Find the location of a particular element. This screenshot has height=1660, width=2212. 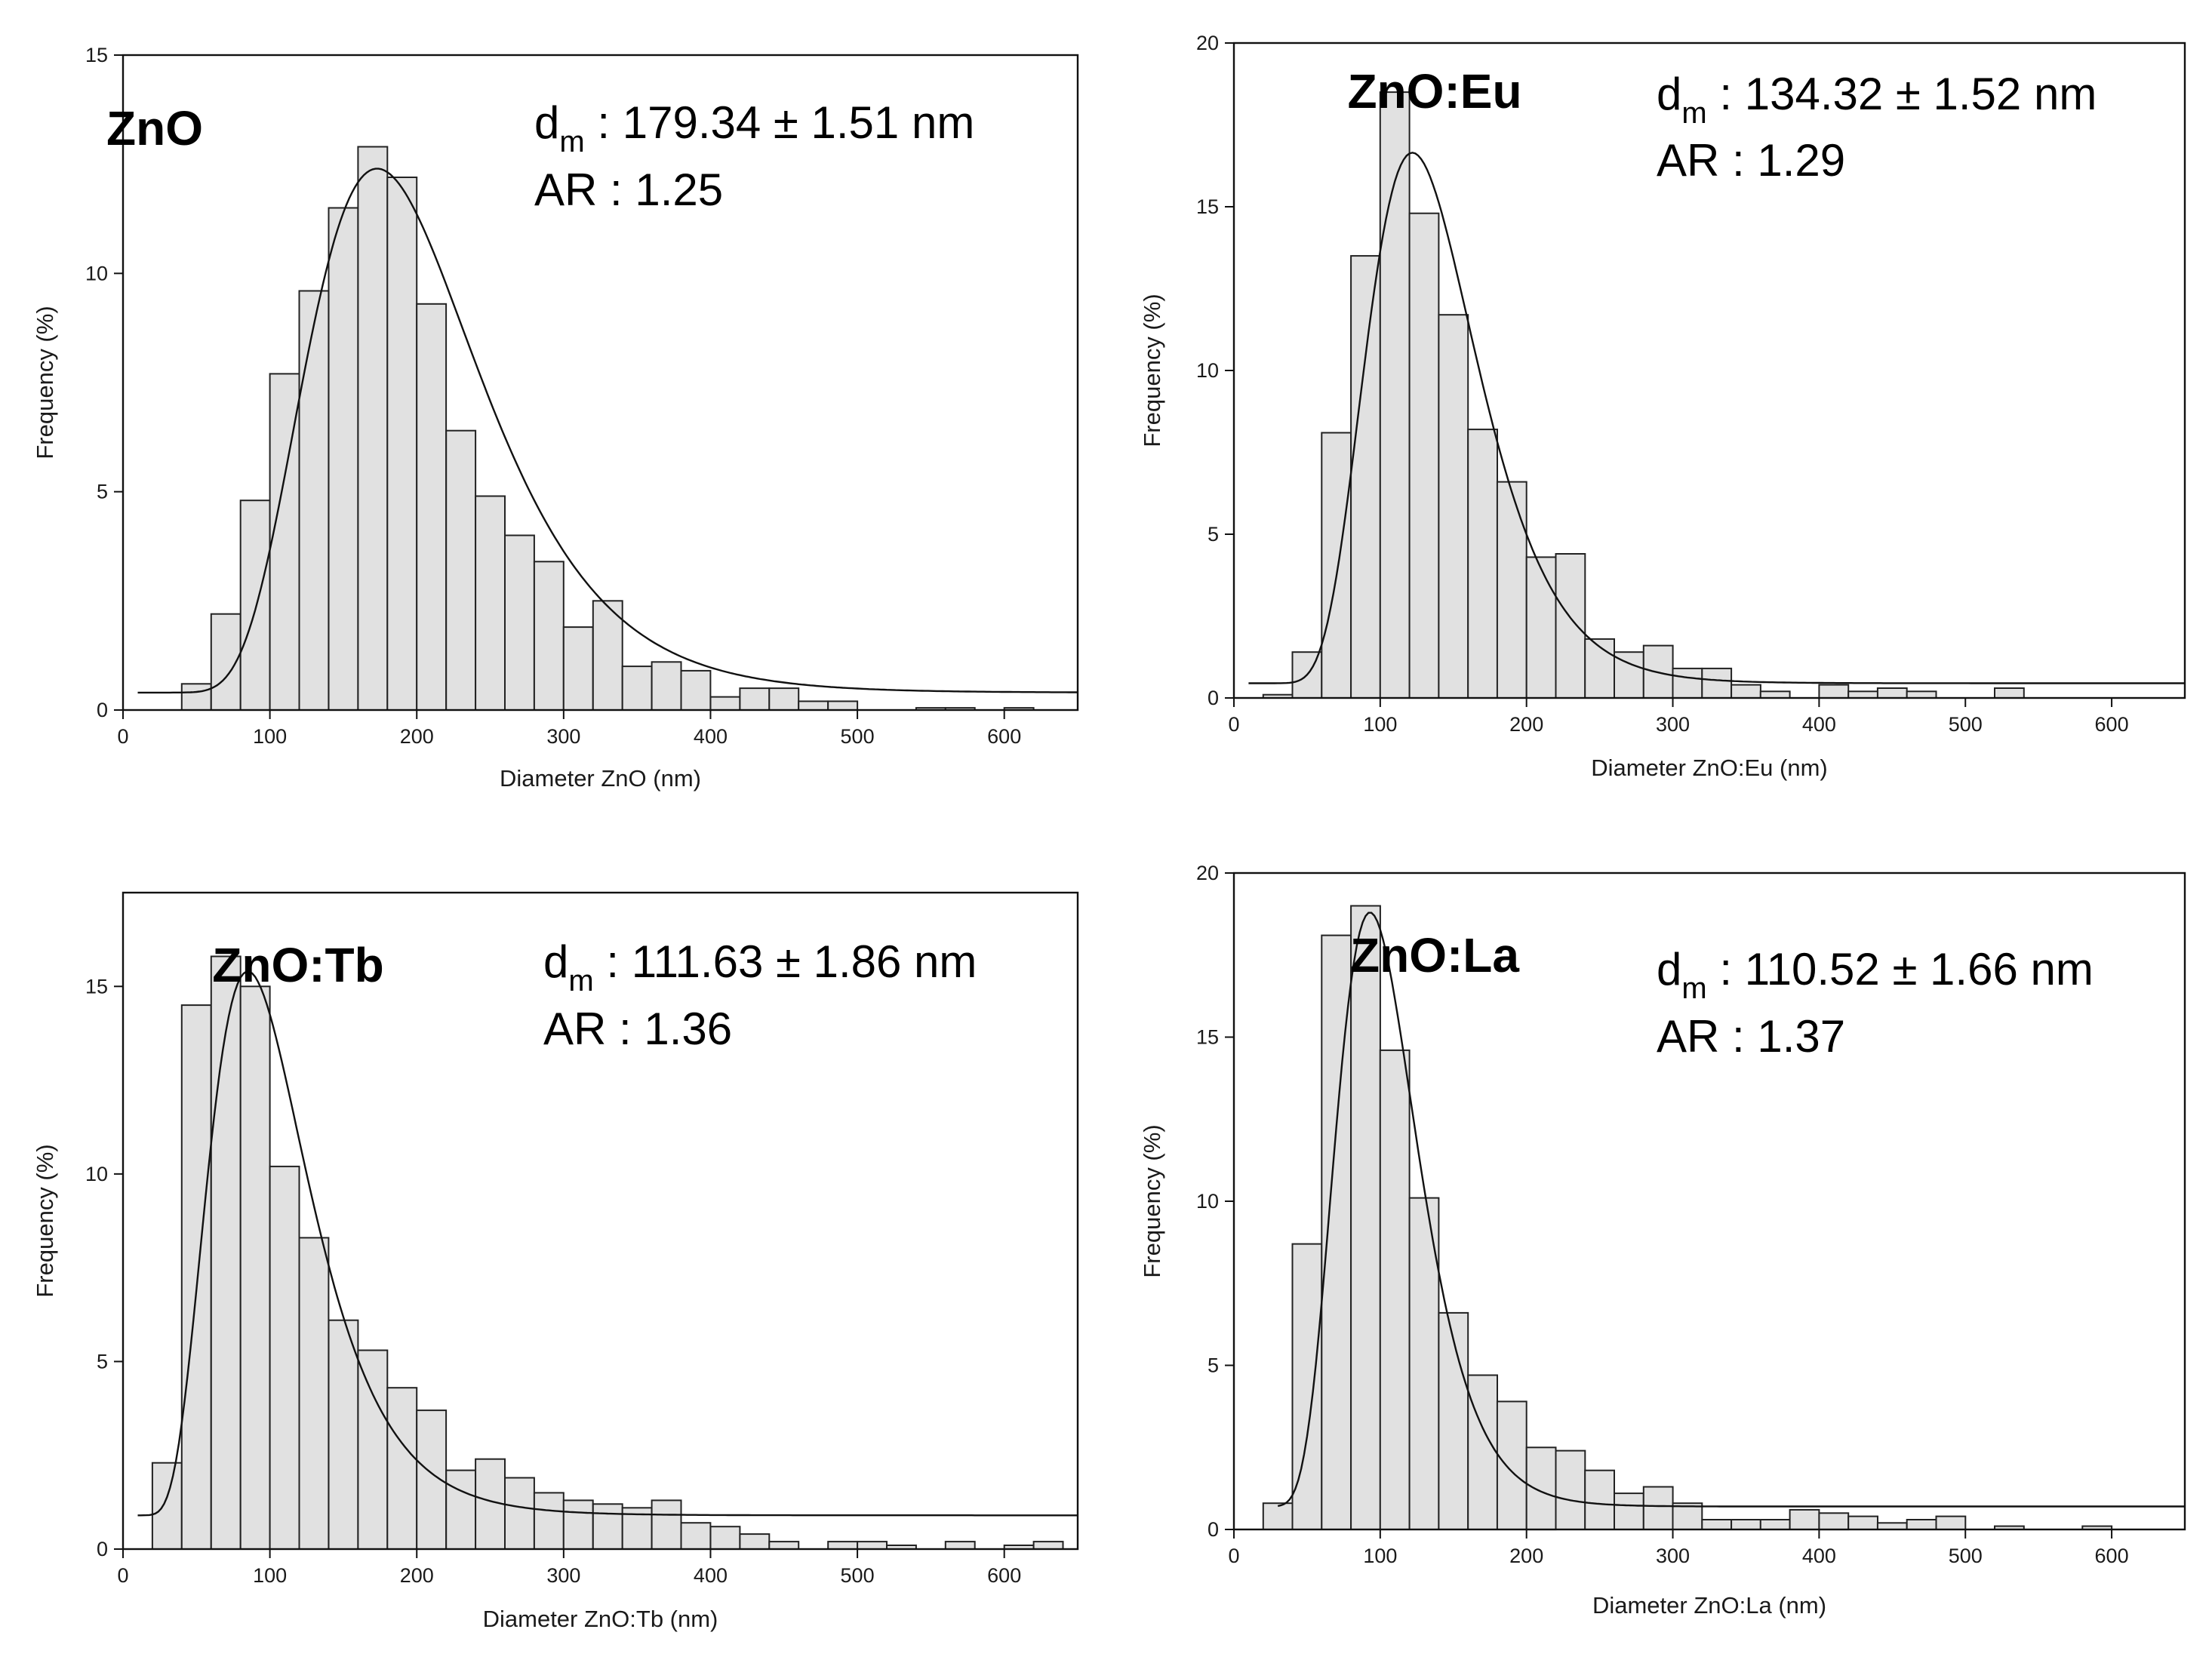

aspect-ratio-stat: AR : 1.37 is located at coordinates (1751, 1036).